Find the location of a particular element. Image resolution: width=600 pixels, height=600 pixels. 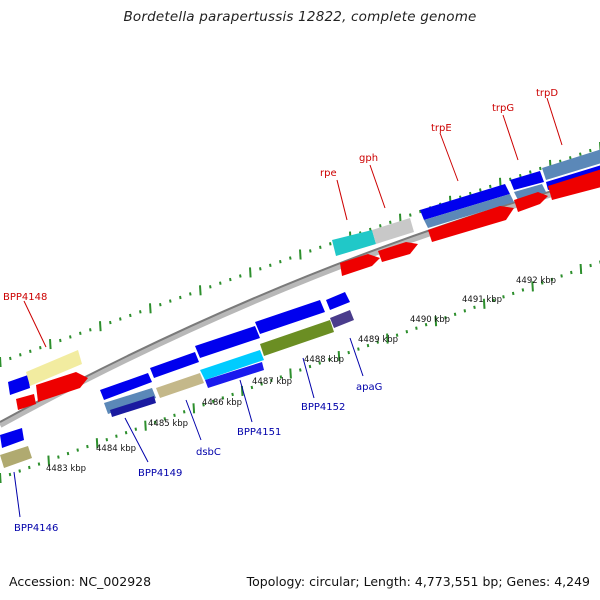

gene-label-rpe: rpe is located at coordinates (328, 173).